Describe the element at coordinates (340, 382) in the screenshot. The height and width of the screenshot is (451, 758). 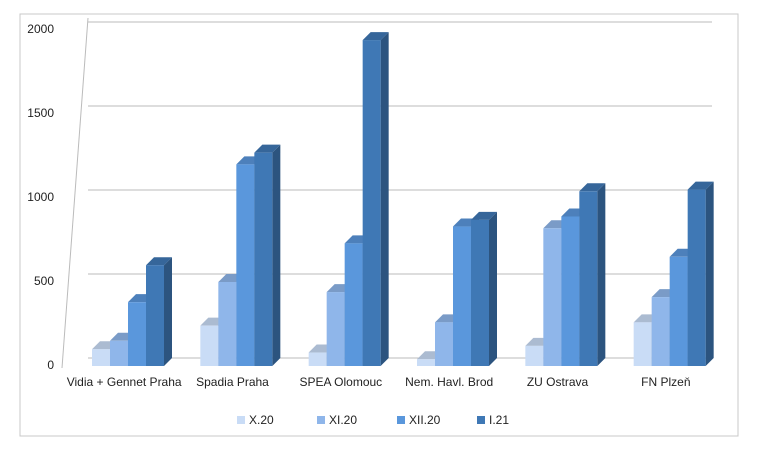
I see `x-tick-label: SPEA Olomouc` at that location.